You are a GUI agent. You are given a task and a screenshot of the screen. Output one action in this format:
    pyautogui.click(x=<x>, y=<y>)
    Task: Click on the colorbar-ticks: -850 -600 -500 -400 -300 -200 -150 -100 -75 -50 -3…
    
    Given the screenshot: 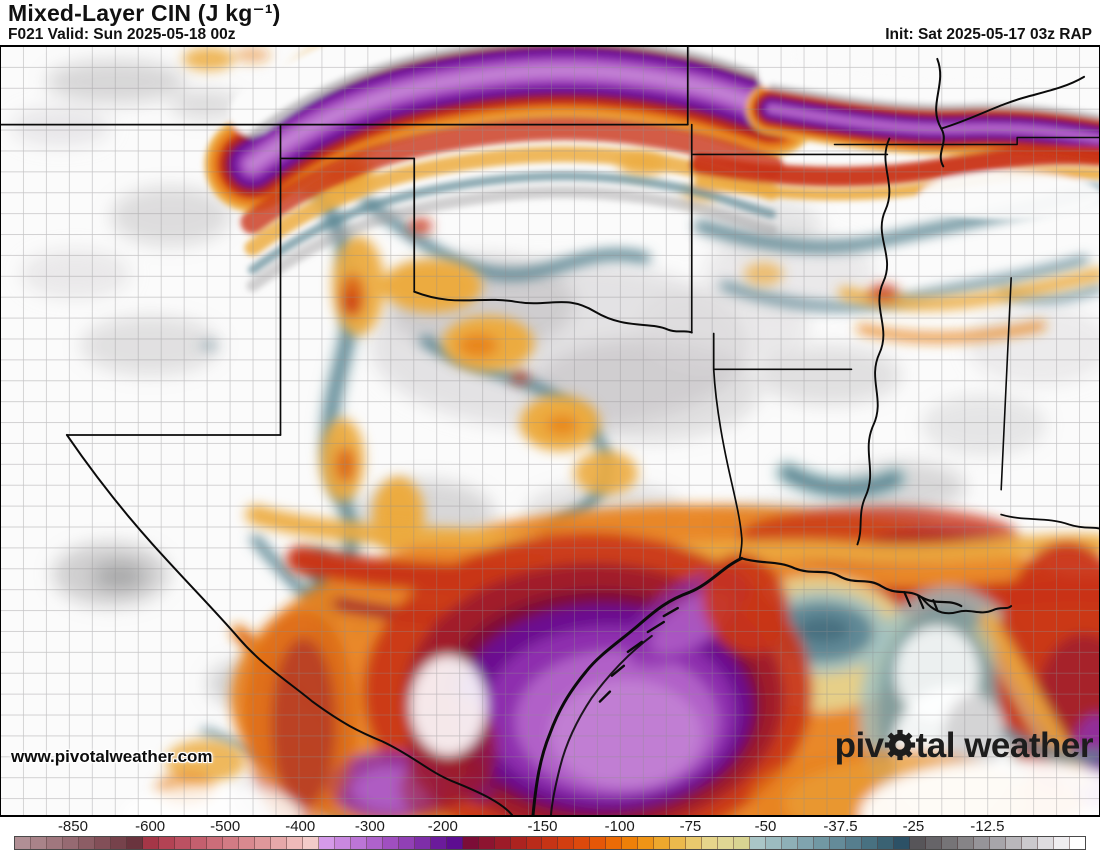 What is the action you would take?
    pyautogui.click(x=550, y=826)
    